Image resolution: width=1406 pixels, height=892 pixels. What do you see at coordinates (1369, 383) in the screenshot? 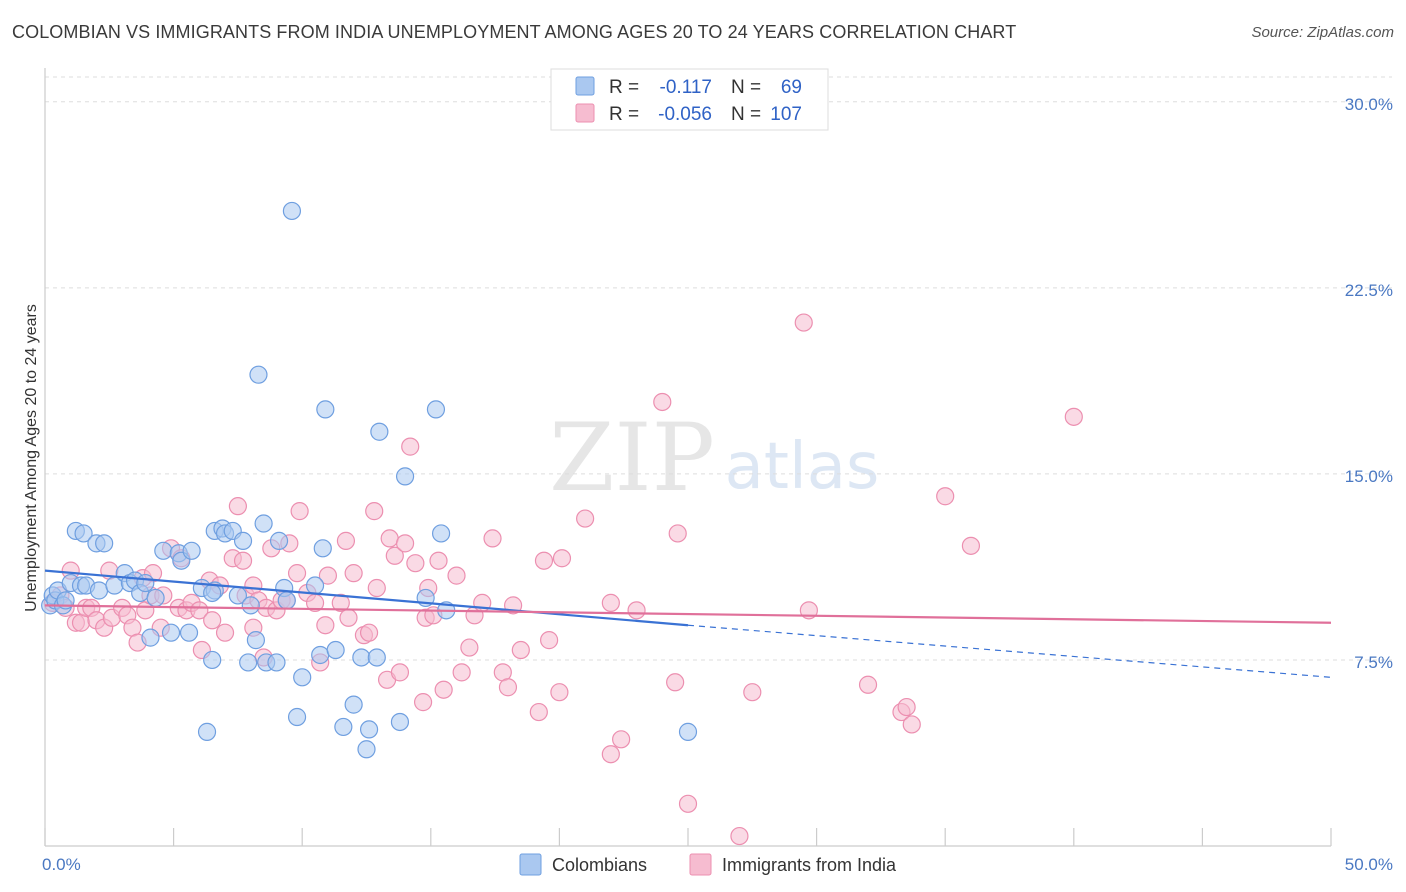
I see `y-tick-labels: 7.5% 15.0% 22.5% 30.0%` at bounding box center [1369, 383].